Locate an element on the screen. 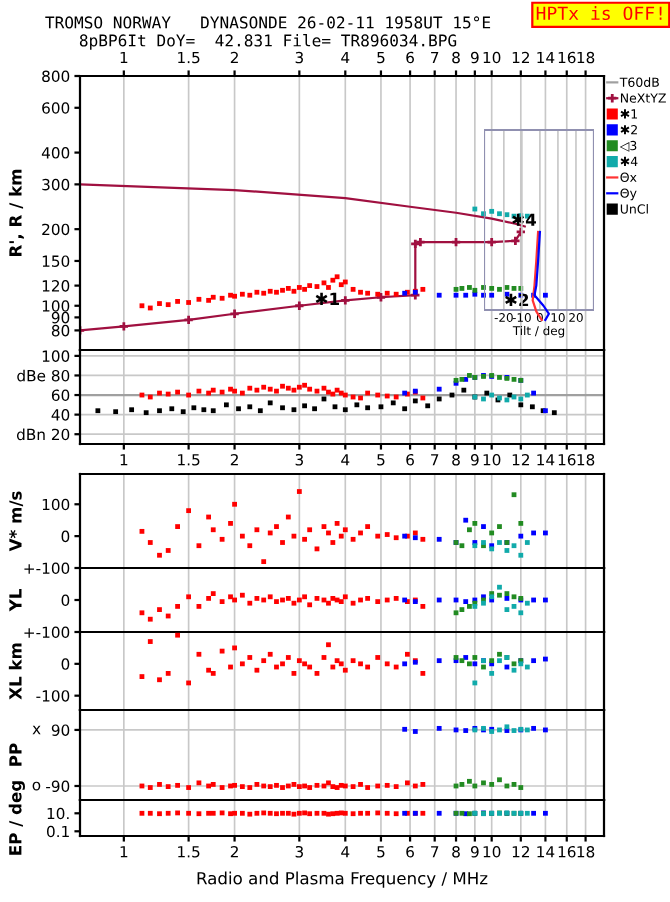  annotation: ✱4 is located at coordinates (524, 219).